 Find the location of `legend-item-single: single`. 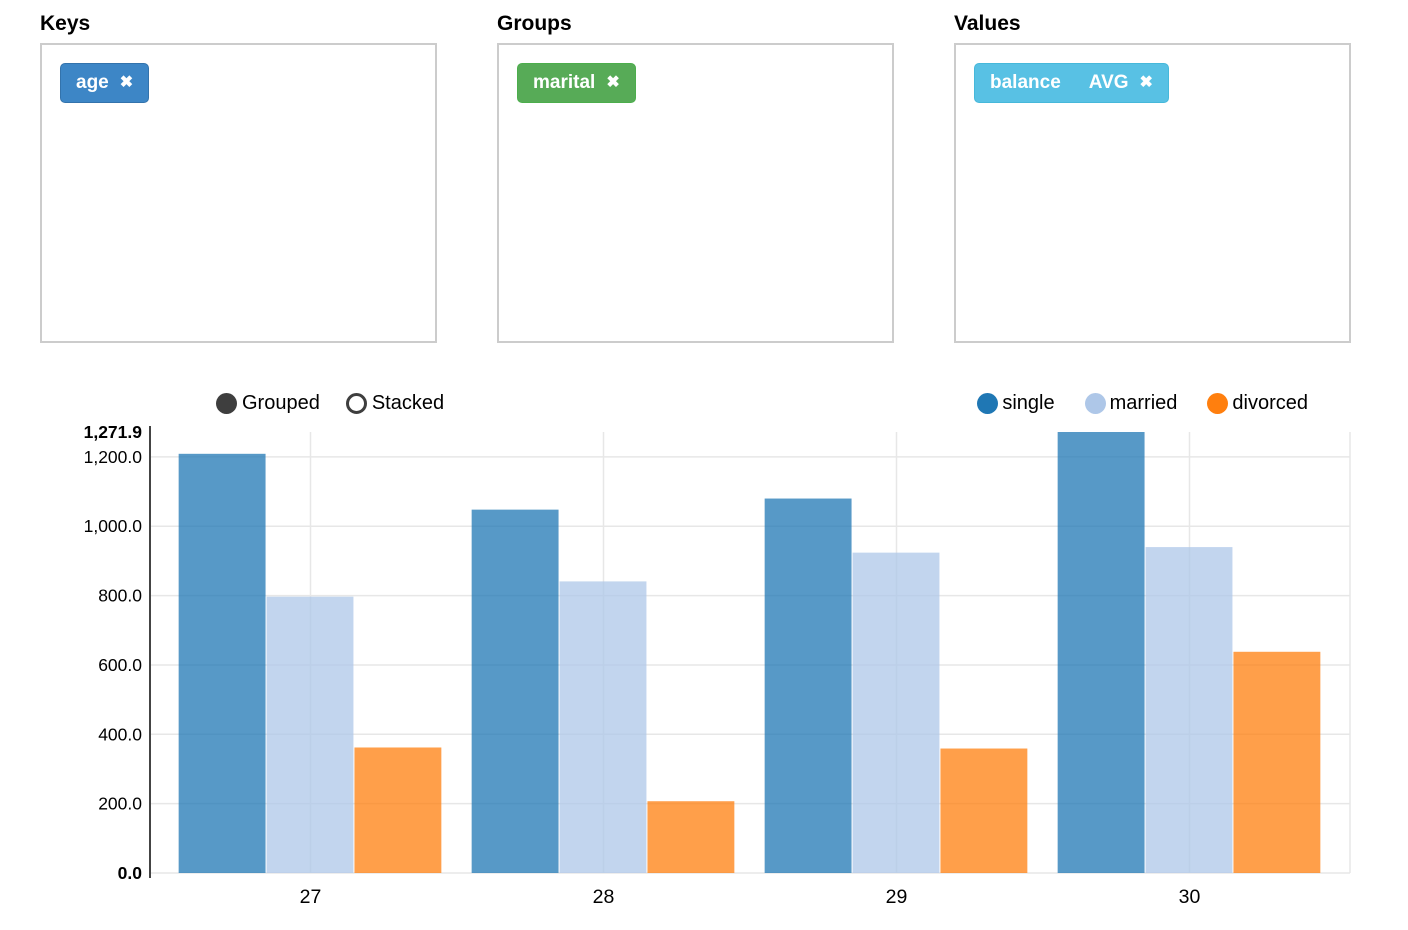

legend-item-single: single is located at coordinates (1016, 403).